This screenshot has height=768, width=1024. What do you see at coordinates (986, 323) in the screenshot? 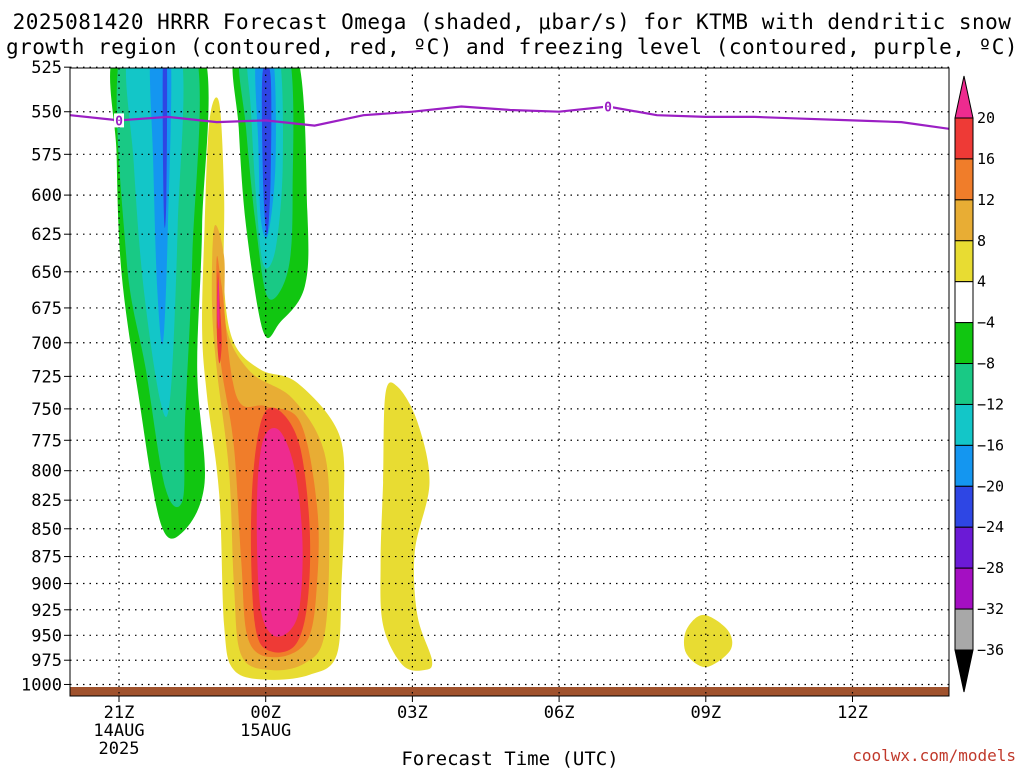
I see `colorbar-label: −4` at bounding box center [986, 323].